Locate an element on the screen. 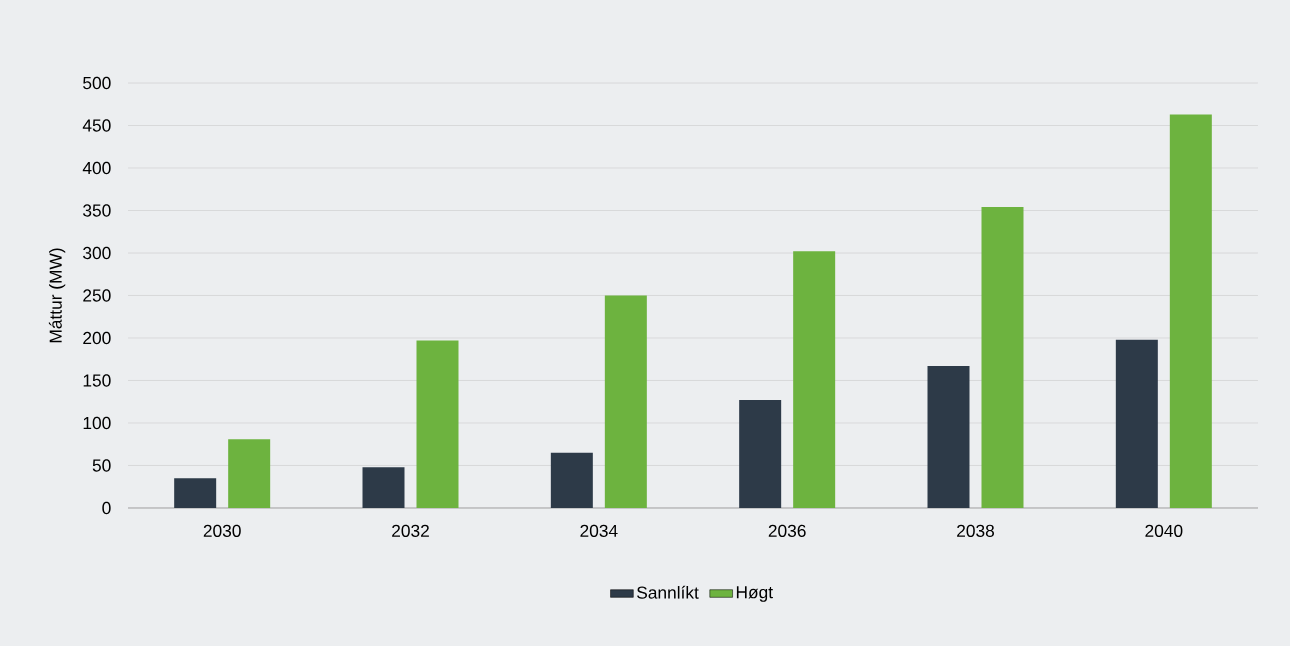 The height and width of the screenshot is (646, 1290). y-tick-label: 200 is located at coordinates (97, 338).